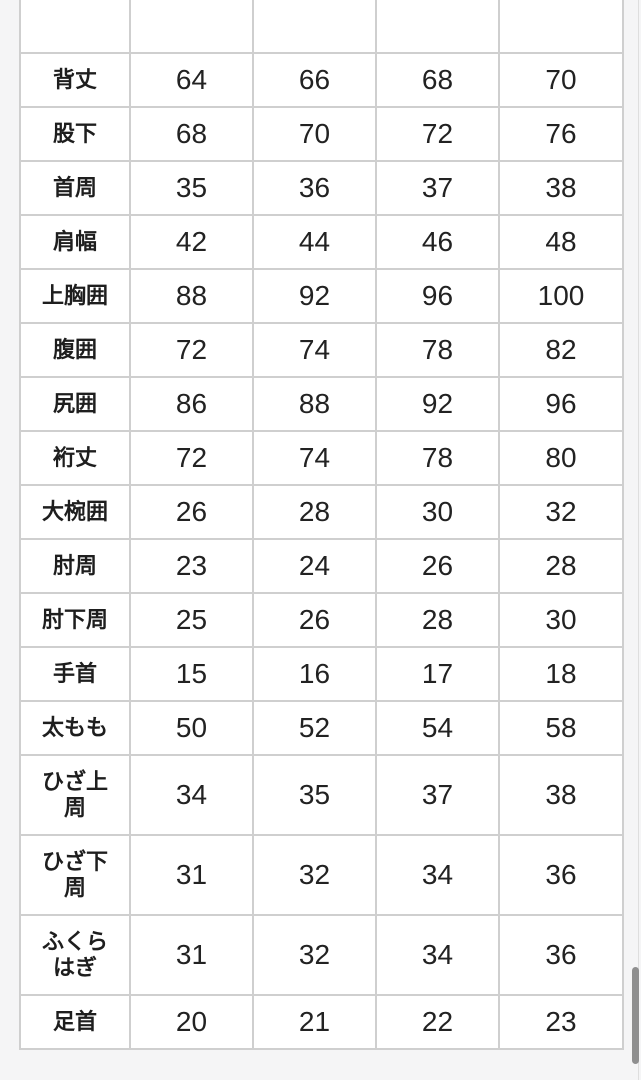 This screenshot has width=641, height=1080. What do you see at coordinates (437, 242) in the screenshot?
I see `cell-value: 46` at bounding box center [437, 242].